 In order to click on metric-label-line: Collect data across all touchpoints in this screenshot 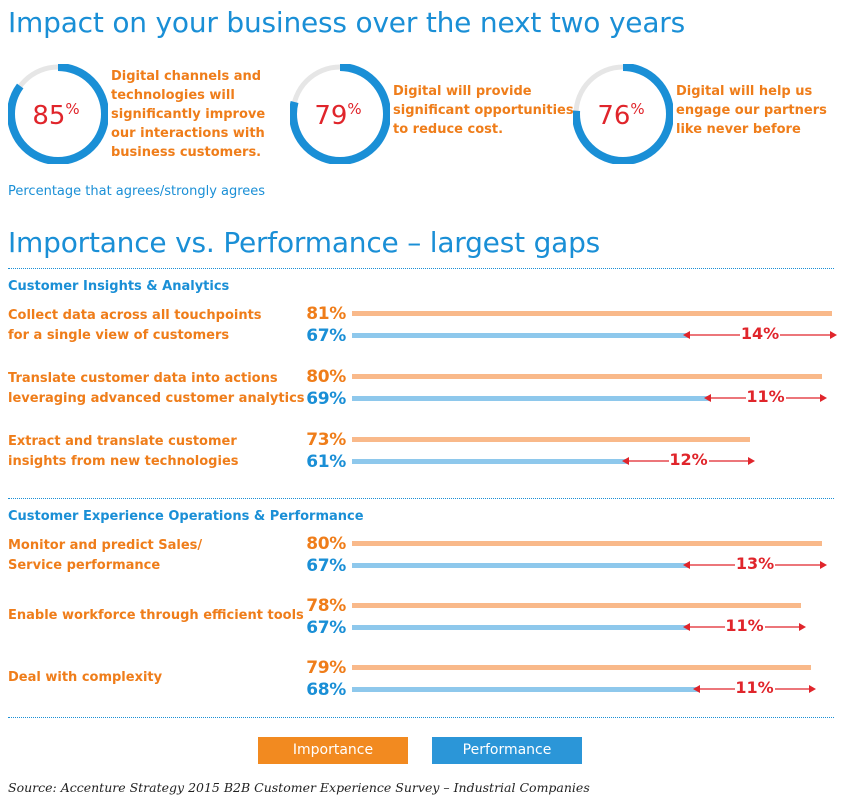, I will do `click(135, 315)`.